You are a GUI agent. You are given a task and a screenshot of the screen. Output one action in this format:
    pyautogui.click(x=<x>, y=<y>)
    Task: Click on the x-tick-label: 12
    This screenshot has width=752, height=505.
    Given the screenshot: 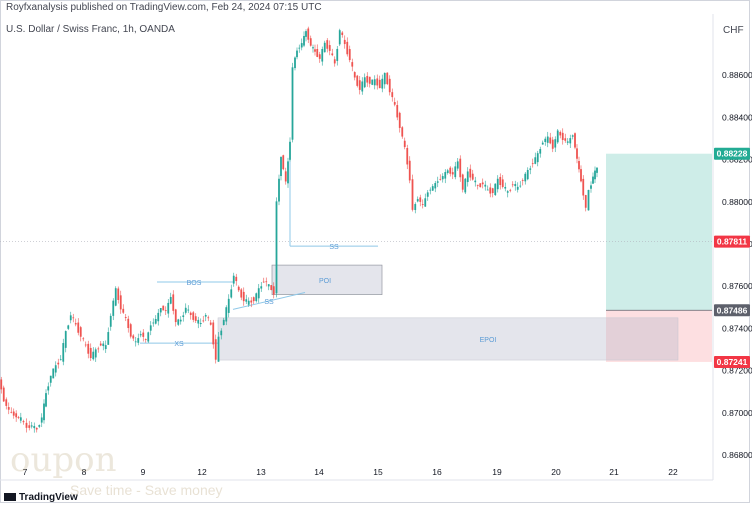 What is the action you would take?
    pyautogui.click(x=202, y=472)
    